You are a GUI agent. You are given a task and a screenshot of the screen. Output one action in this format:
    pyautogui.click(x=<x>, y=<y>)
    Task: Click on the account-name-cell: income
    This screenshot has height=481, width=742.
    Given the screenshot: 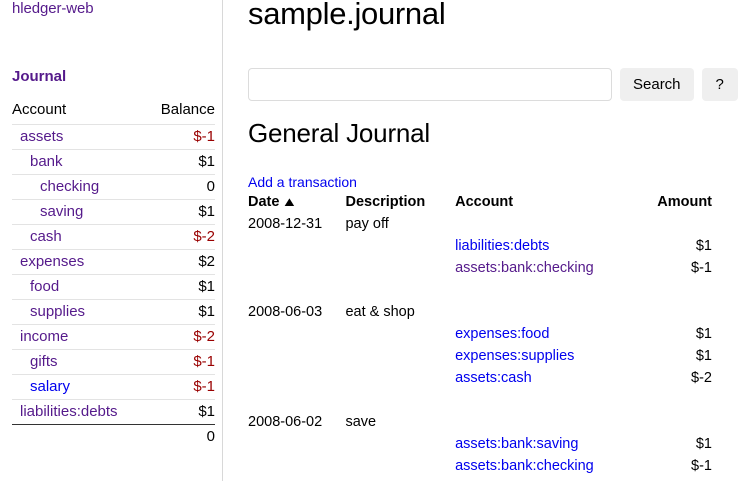 What is the action you would take?
    pyautogui.click(x=79, y=337)
    